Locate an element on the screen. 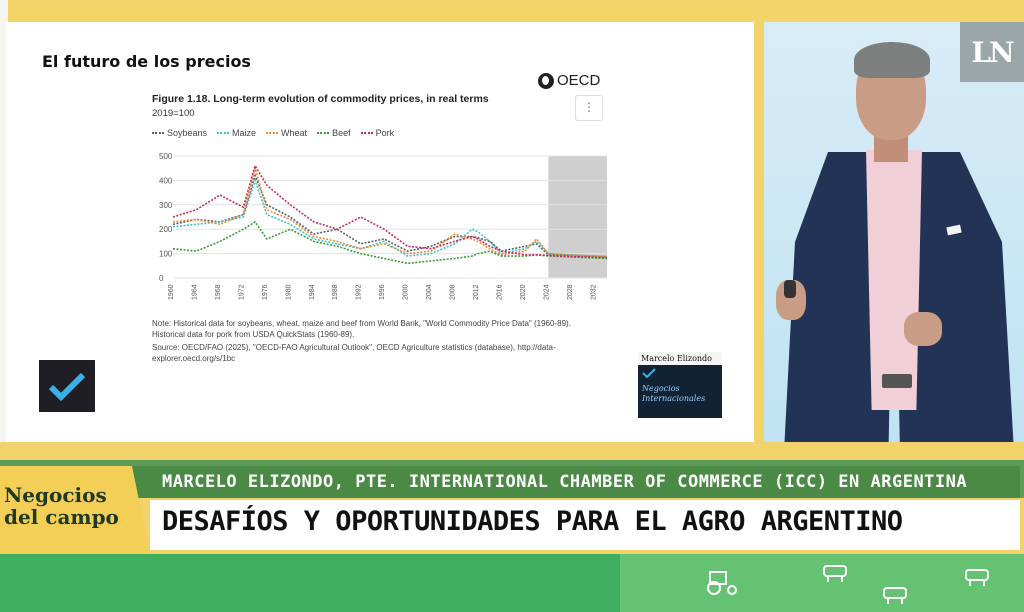  x-tick-label: 1996 is located at coordinates (382, 292).